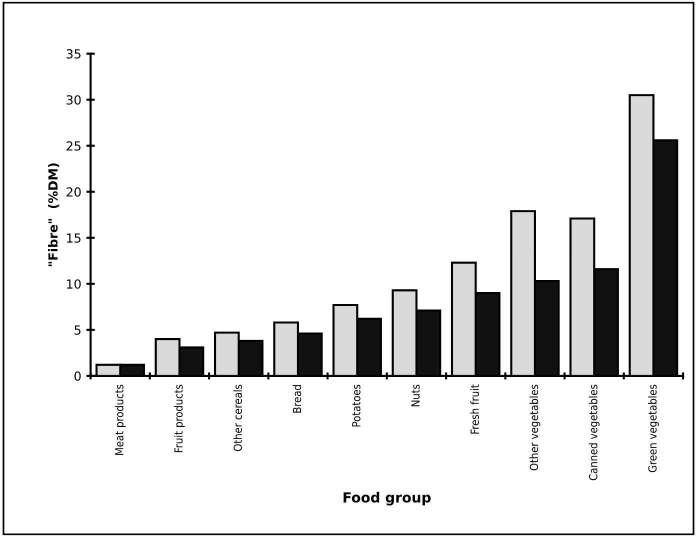 The height and width of the screenshot is (537, 697). Describe the element at coordinates (77, 376) in the screenshot. I see `y-tick-label: 0` at that location.